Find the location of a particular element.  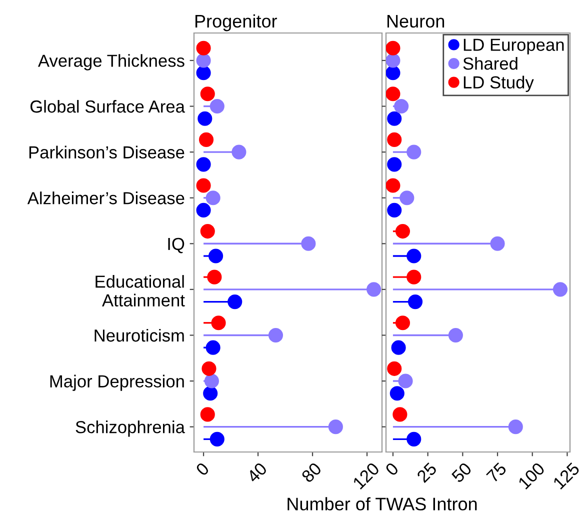

x-tick-label: 40 is located at coordinates (257, 473).